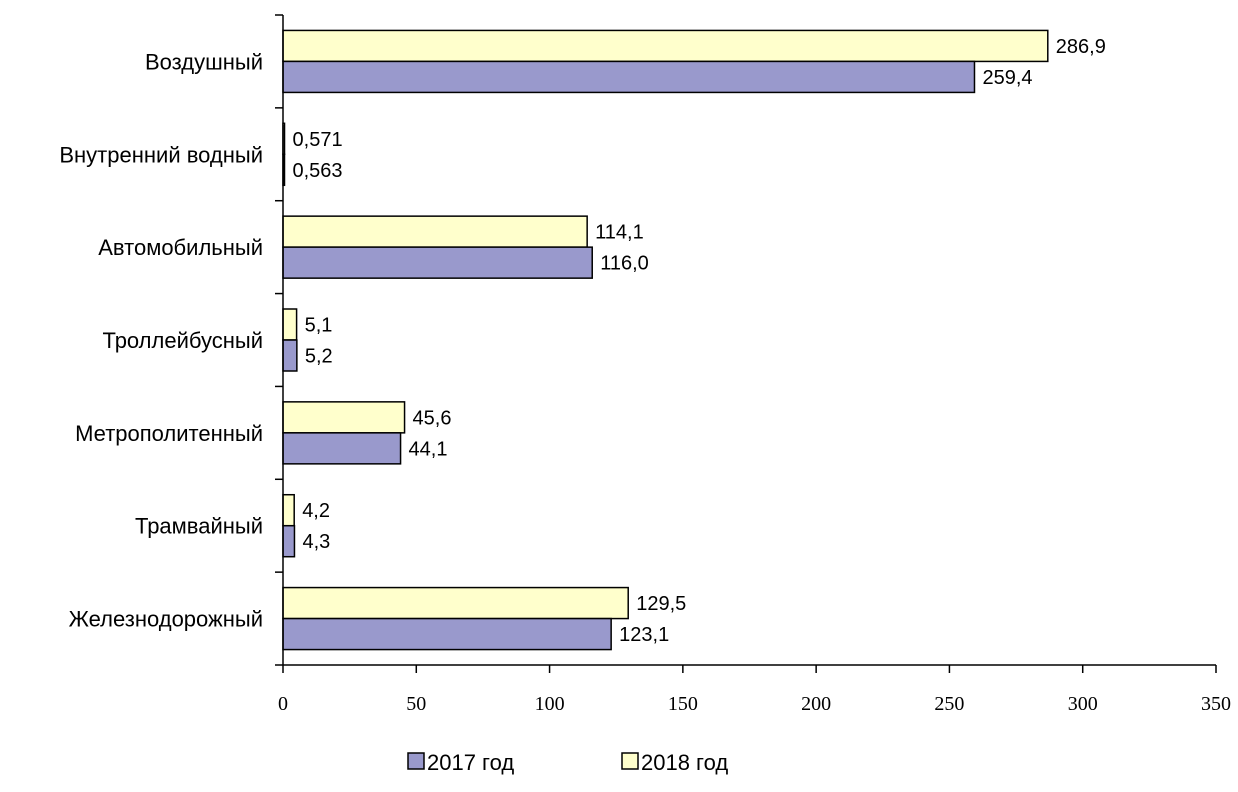 The width and height of the screenshot is (1238, 792). Describe the element at coordinates (624, 264) in the screenshot. I see `data-label-2017-2: 116,0` at that location.